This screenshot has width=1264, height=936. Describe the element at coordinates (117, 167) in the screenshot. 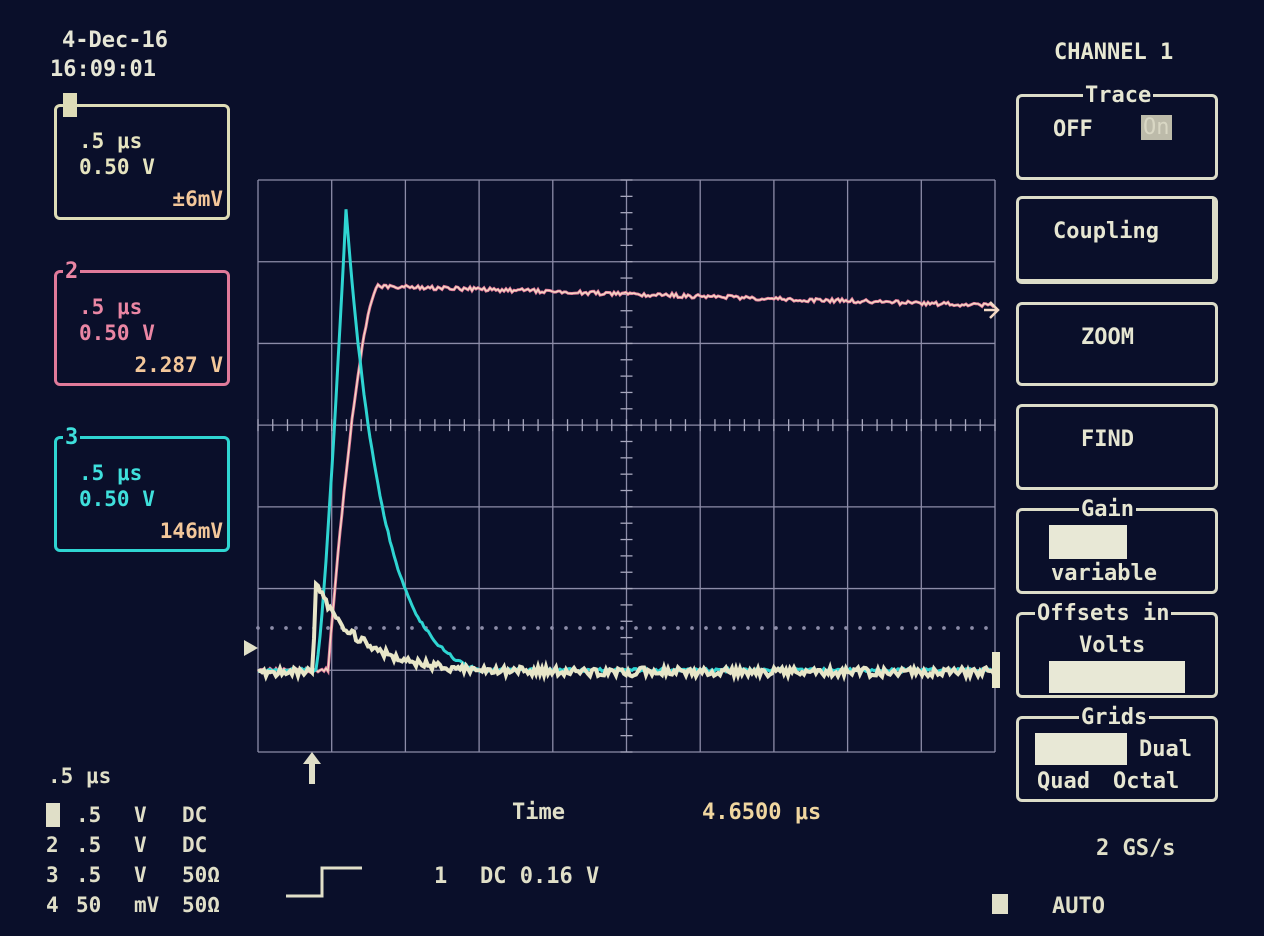

I see `channel-1-volts: 0.50 V` at that location.